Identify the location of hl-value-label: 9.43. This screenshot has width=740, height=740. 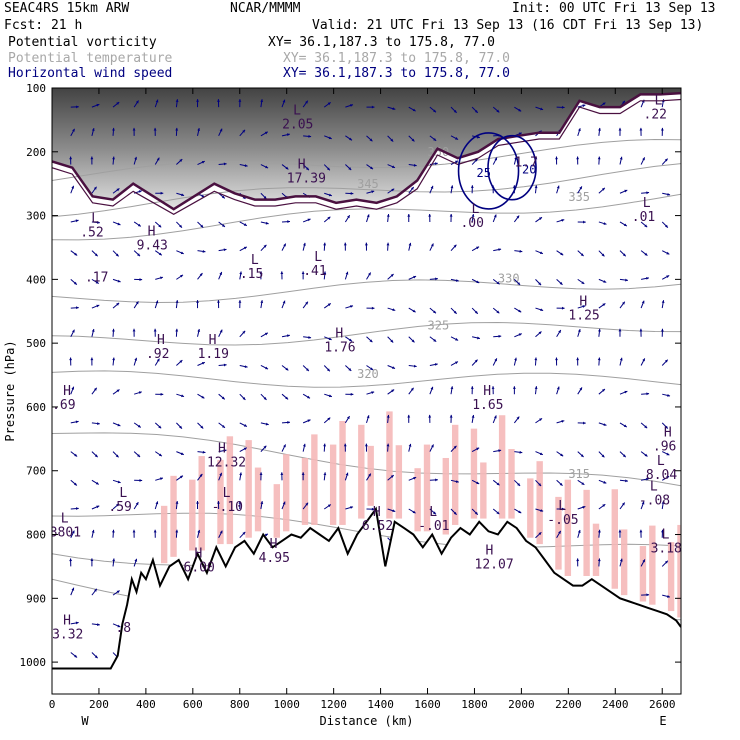
(152, 245).